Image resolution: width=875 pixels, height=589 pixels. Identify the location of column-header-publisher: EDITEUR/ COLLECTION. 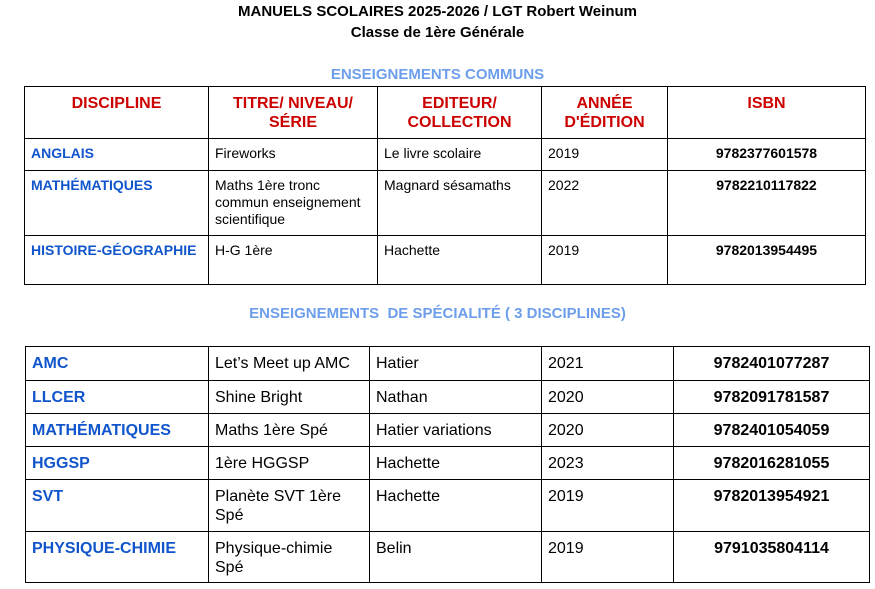
(459, 112).